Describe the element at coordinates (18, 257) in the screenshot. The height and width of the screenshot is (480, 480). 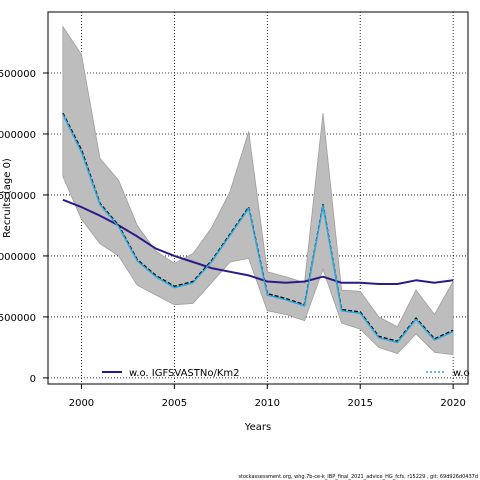
I see `y-tick-label-2: 1000000` at that location.